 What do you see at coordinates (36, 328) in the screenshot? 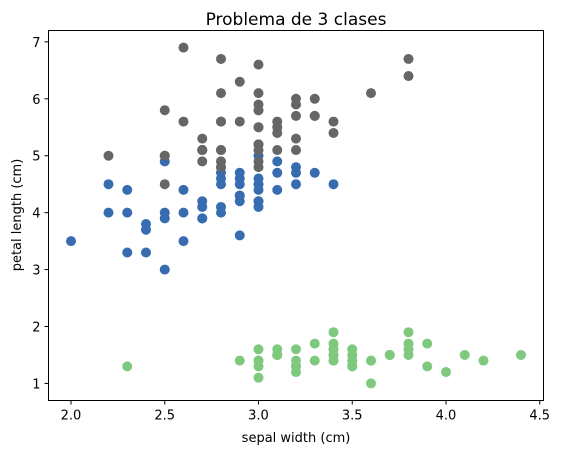
I see `y-tick-label: 2` at bounding box center [36, 328].